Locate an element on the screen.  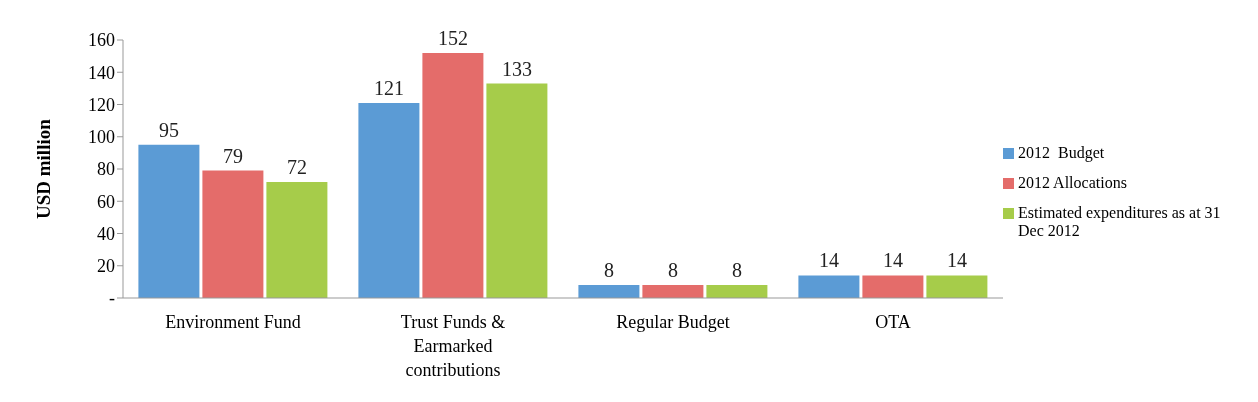
y-tick-label: 80 is located at coordinates (106, 169).